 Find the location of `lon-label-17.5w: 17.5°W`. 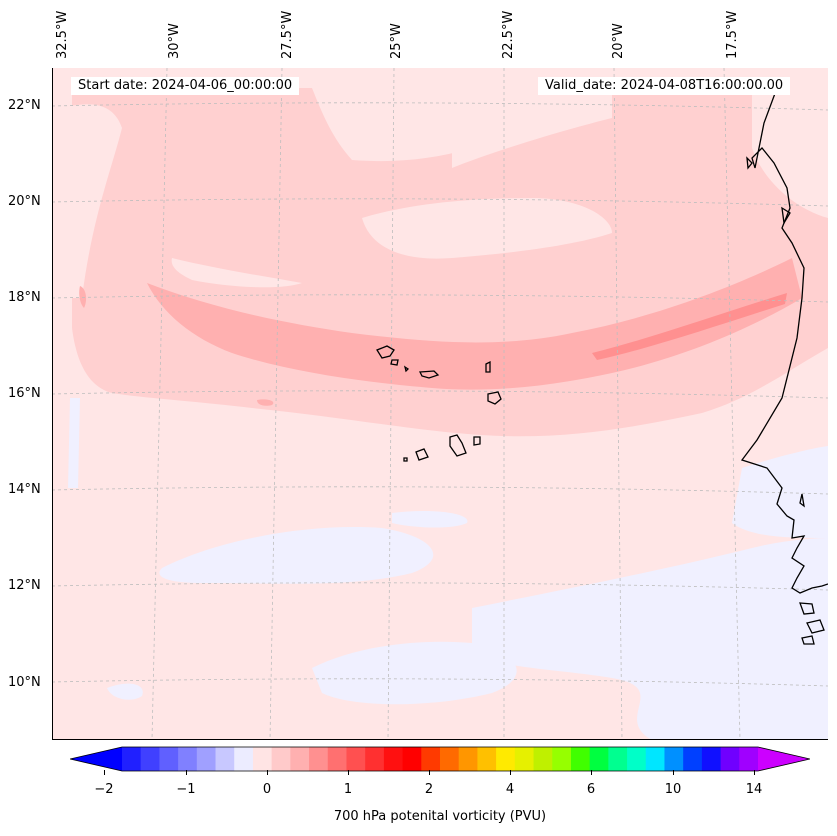

lon-label-17.5w: 17.5°W is located at coordinates (732, 34).